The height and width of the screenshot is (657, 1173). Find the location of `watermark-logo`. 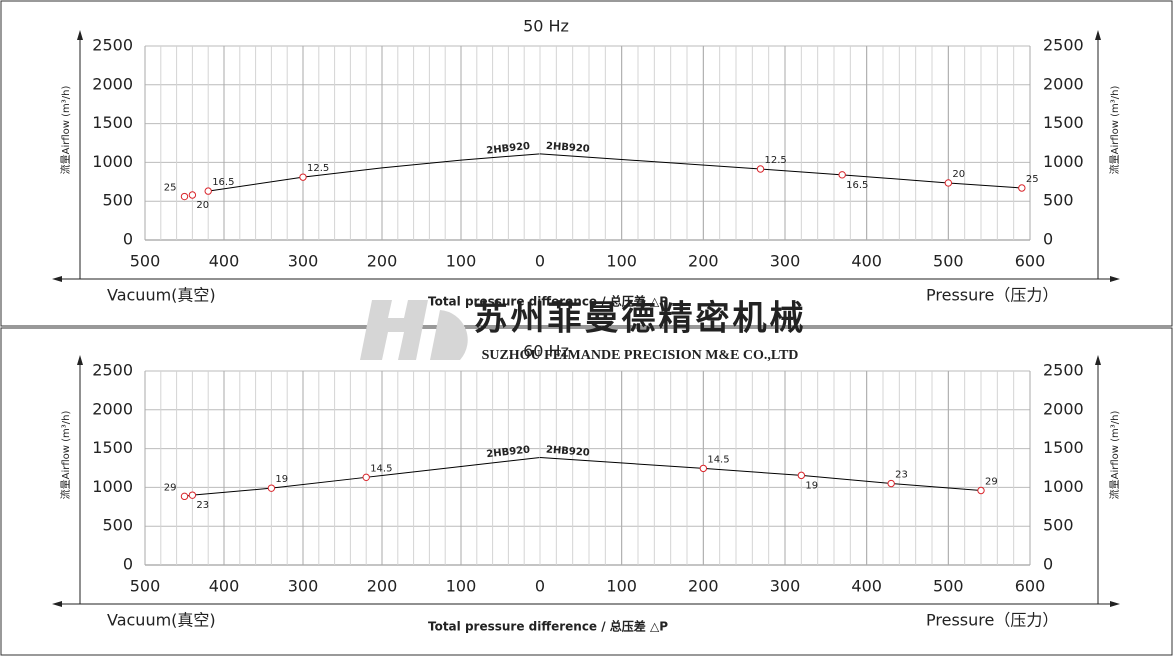

watermark-logo is located at coordinates (414, 330).